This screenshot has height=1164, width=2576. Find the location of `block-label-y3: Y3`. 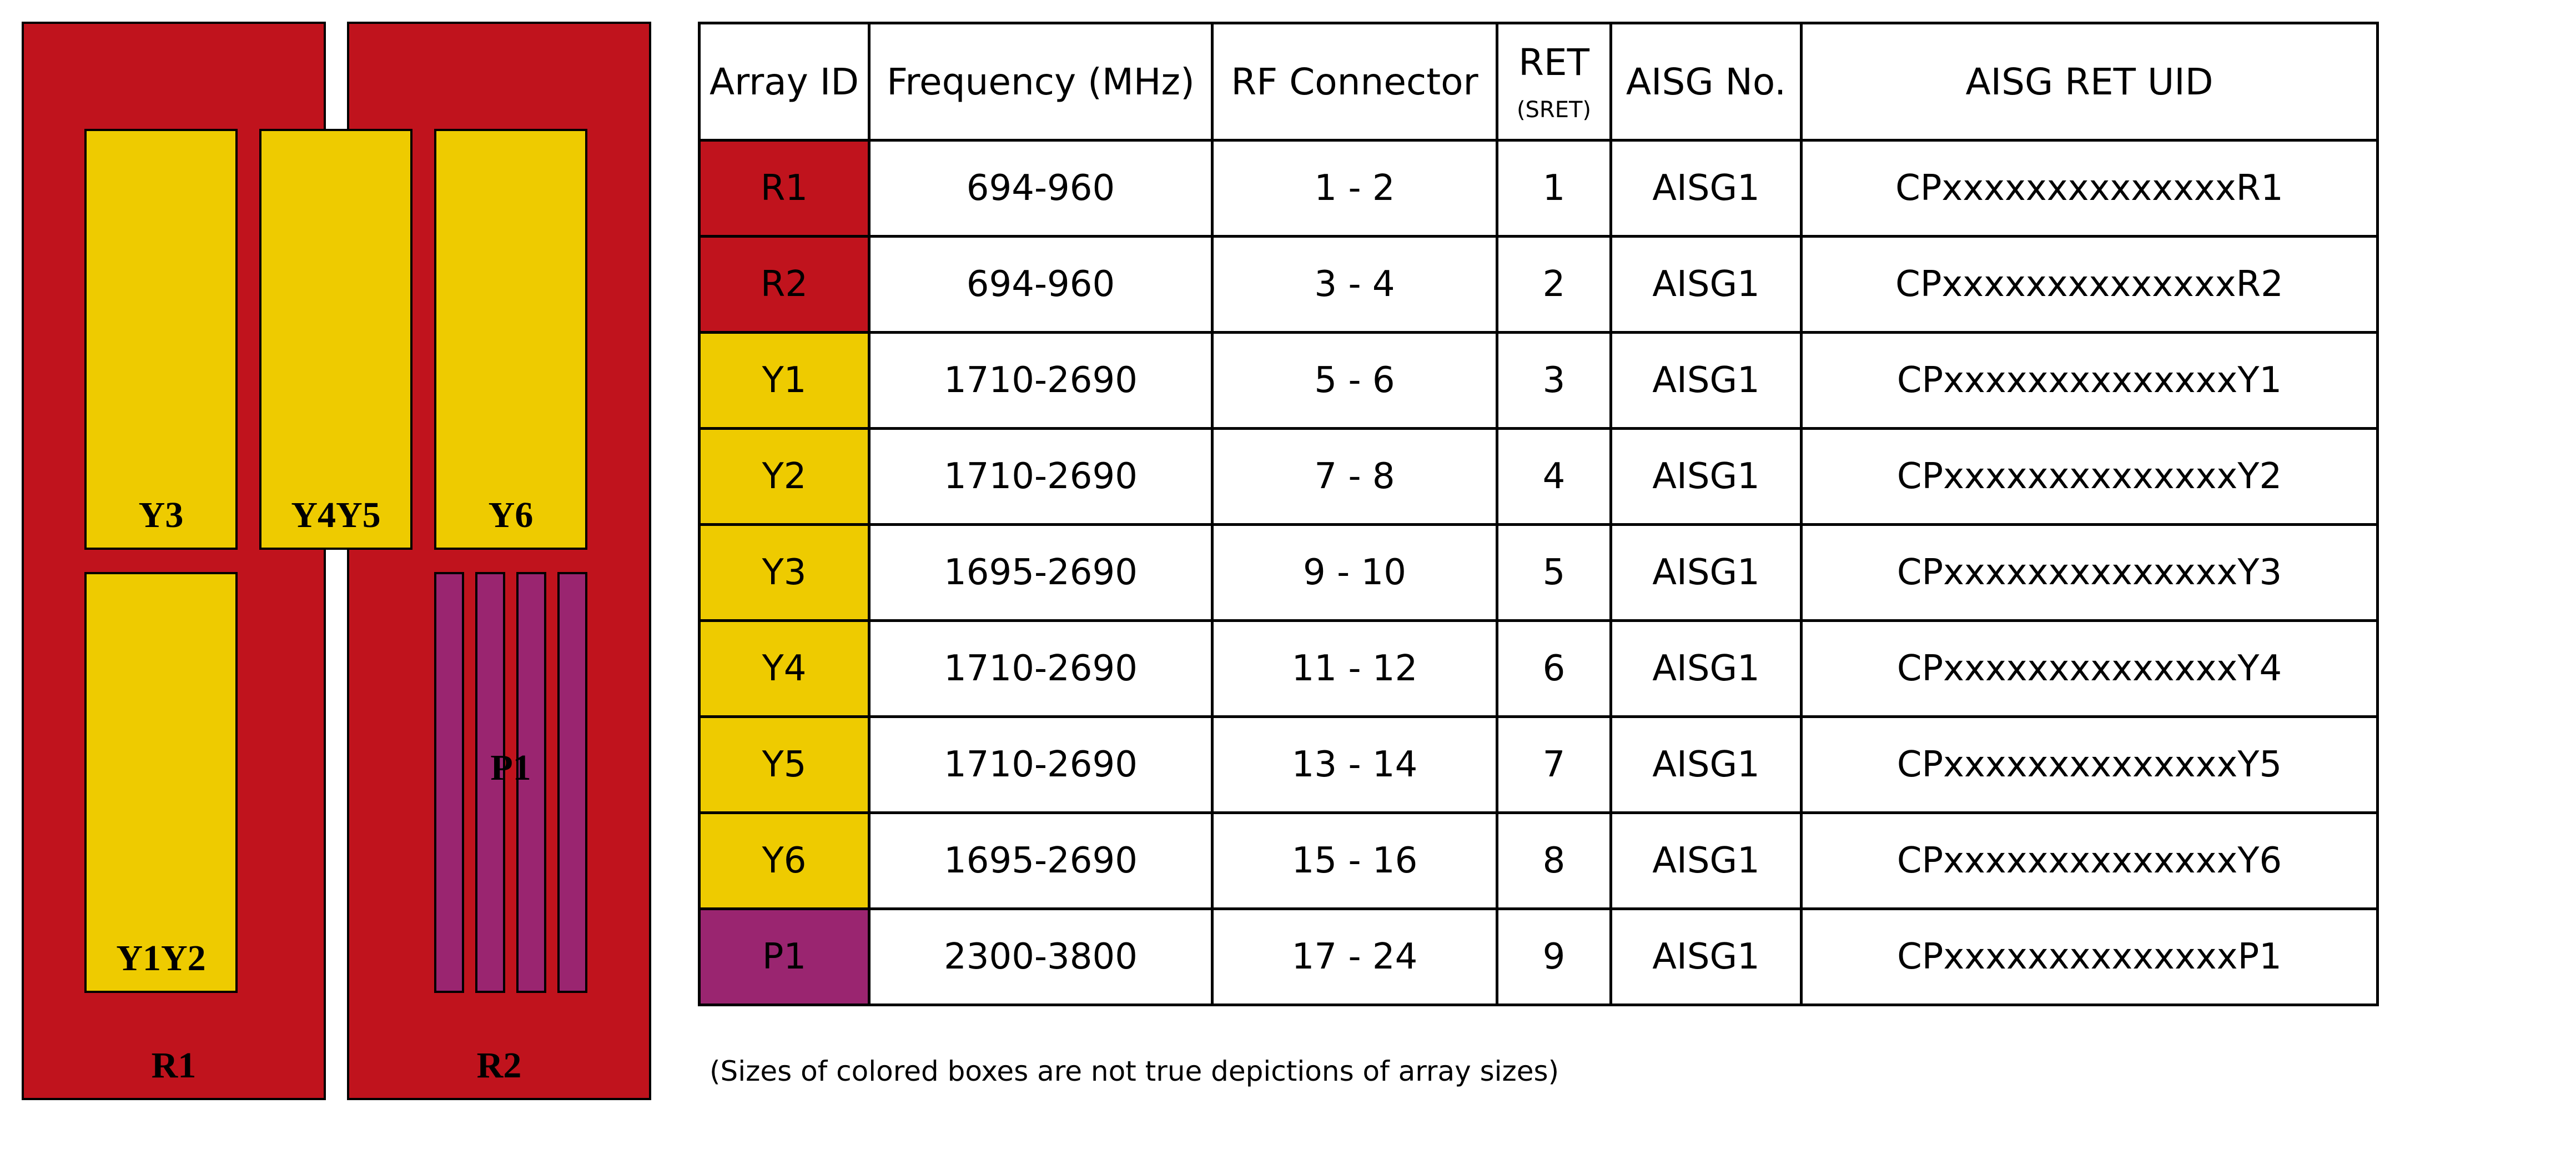

block-label-y3: Y3 is located at coordinates (161, 515).